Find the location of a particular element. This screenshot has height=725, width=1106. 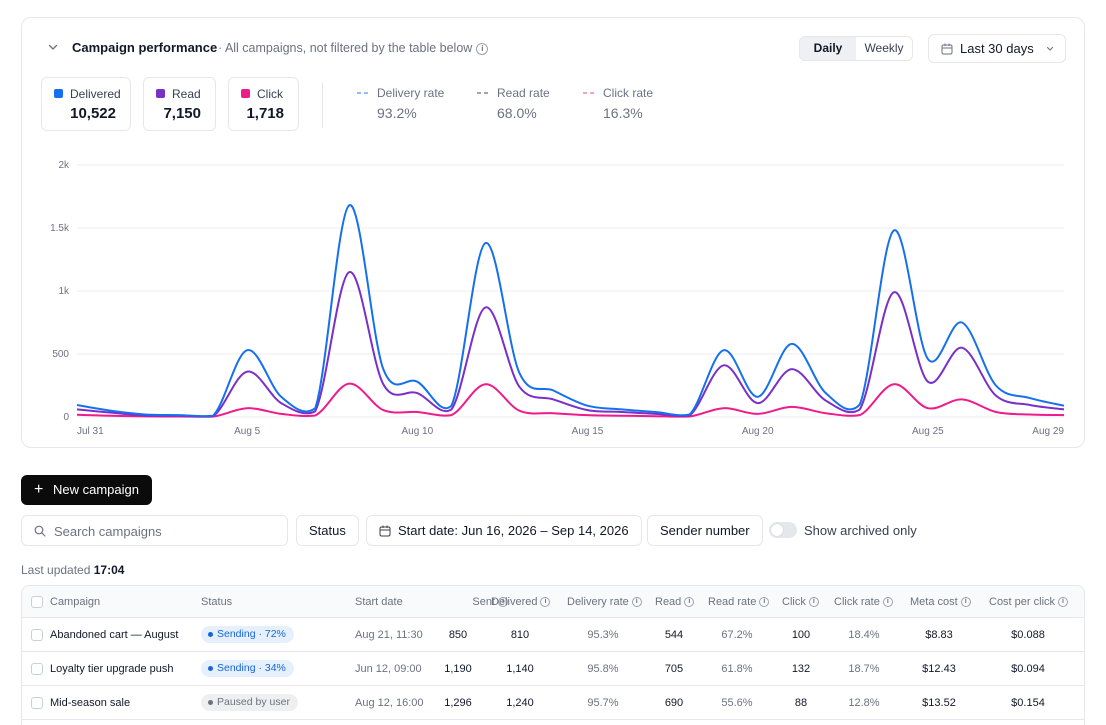

divider is located at coordinates (322, 105).